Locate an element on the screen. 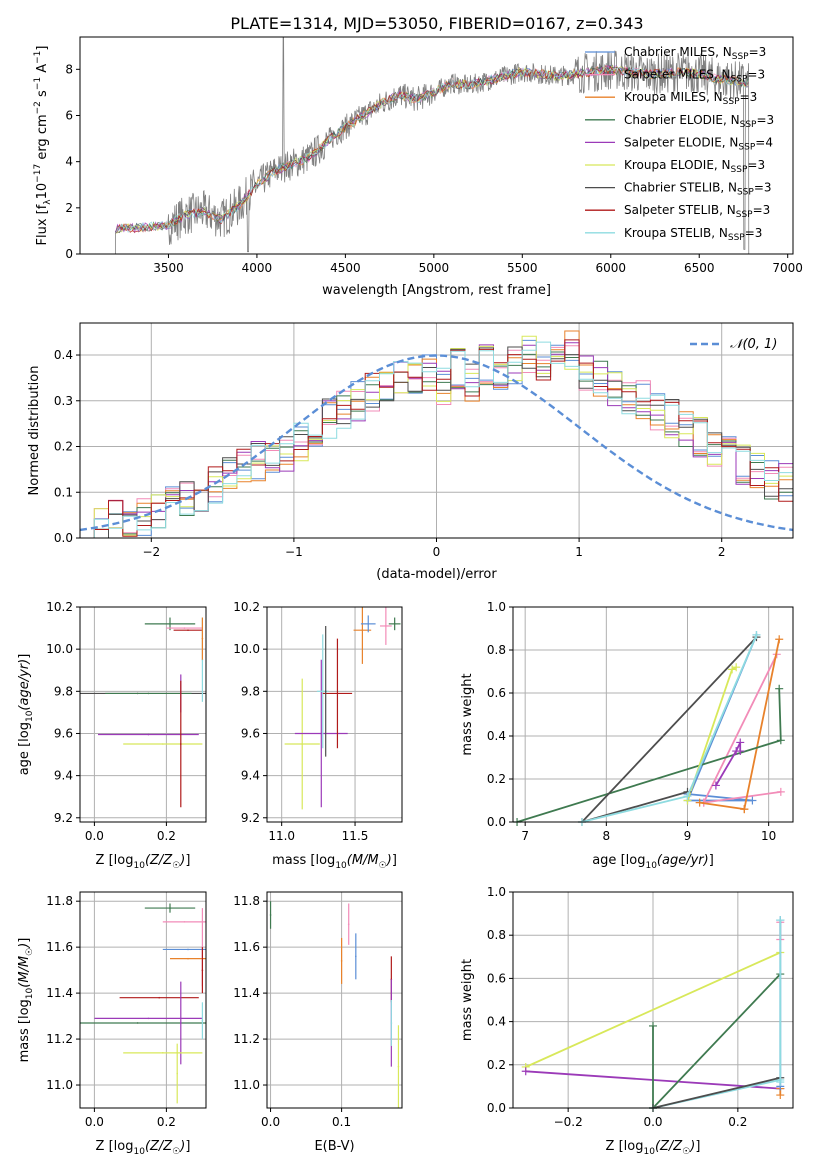 Image resolution: width=819 pixels, height=1170 pixels. label-part: (age/yr) is located at coordinates (24, 685).